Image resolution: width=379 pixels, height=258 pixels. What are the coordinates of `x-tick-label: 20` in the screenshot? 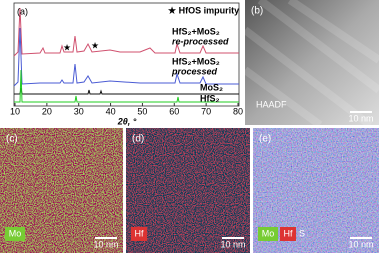 It's located at (47, 111).